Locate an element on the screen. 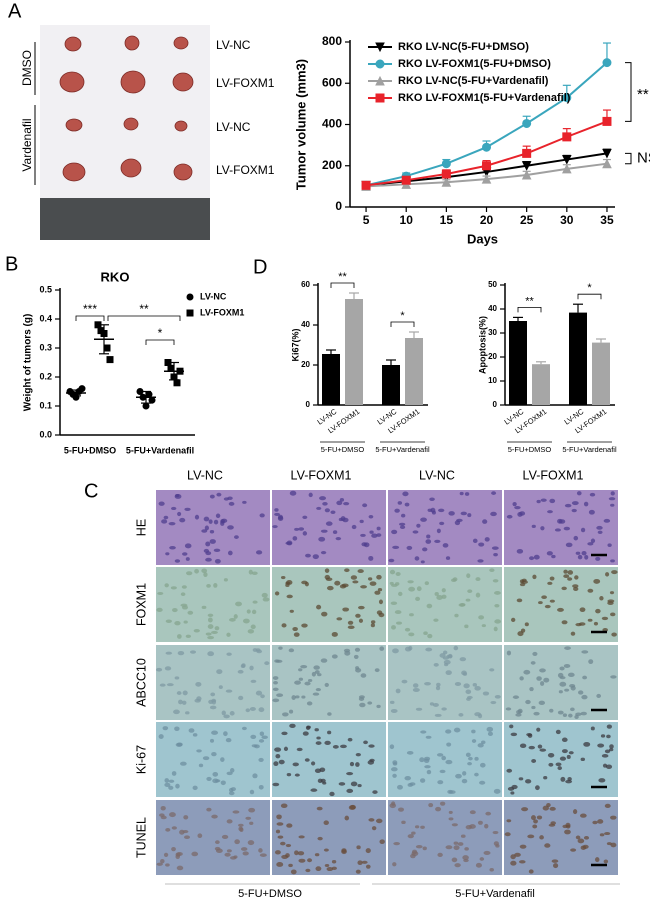 This screenshot has width=650, height=903. group-label: 5-FU+Vardenafil is located at coordinates (402, 449).